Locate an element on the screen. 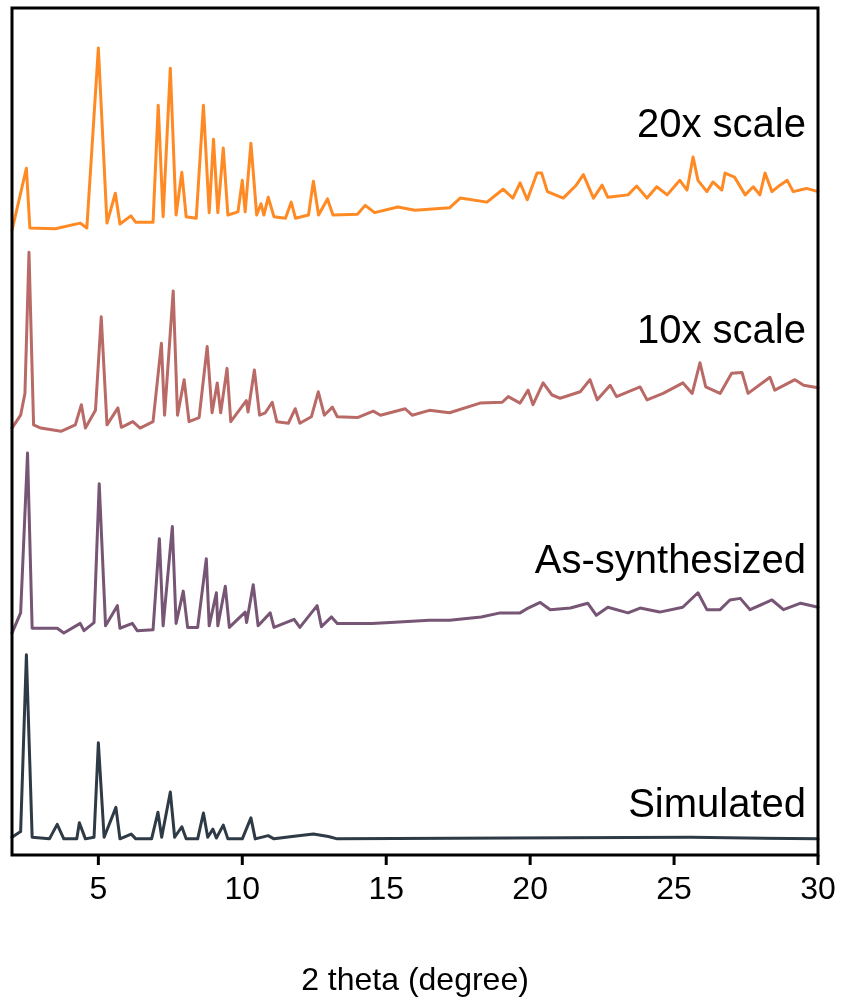 The width and height of the screenshot is (850, 1008). series-label: Simulated is located at coordinates (717, 803).